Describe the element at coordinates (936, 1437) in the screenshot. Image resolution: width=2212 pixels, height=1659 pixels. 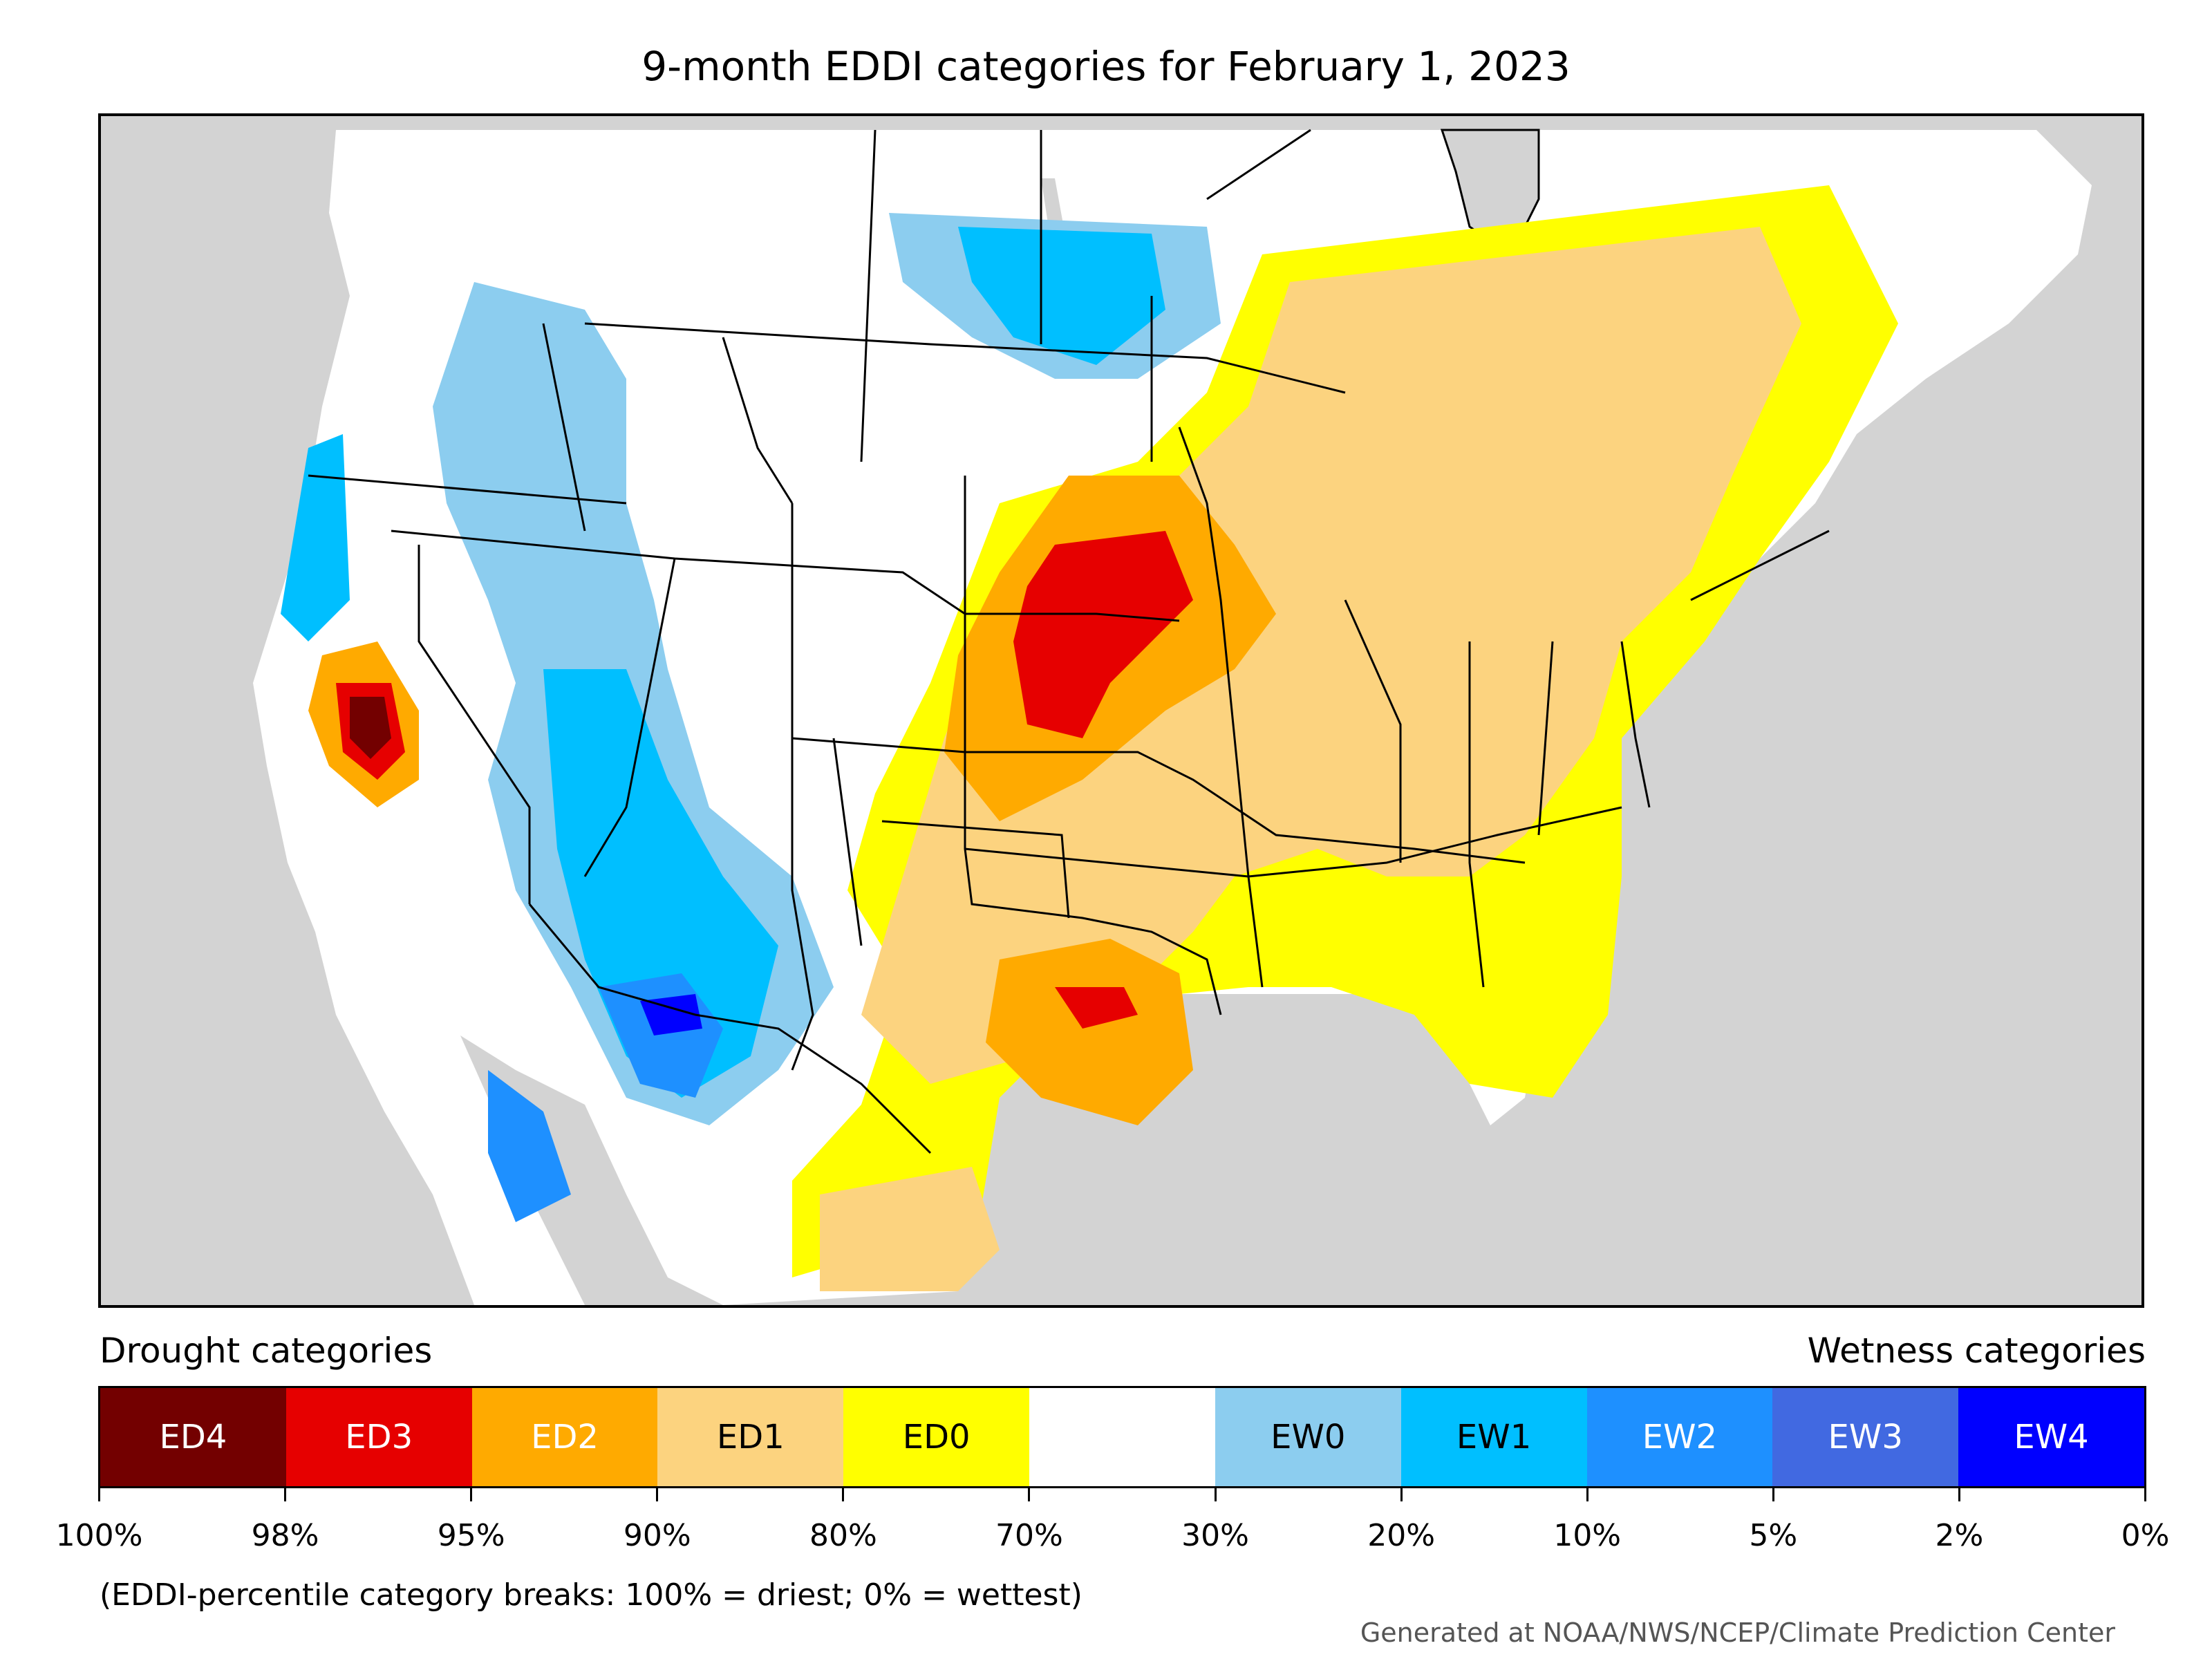
I see `colorbar-cell-ed0: ED0` at that location.